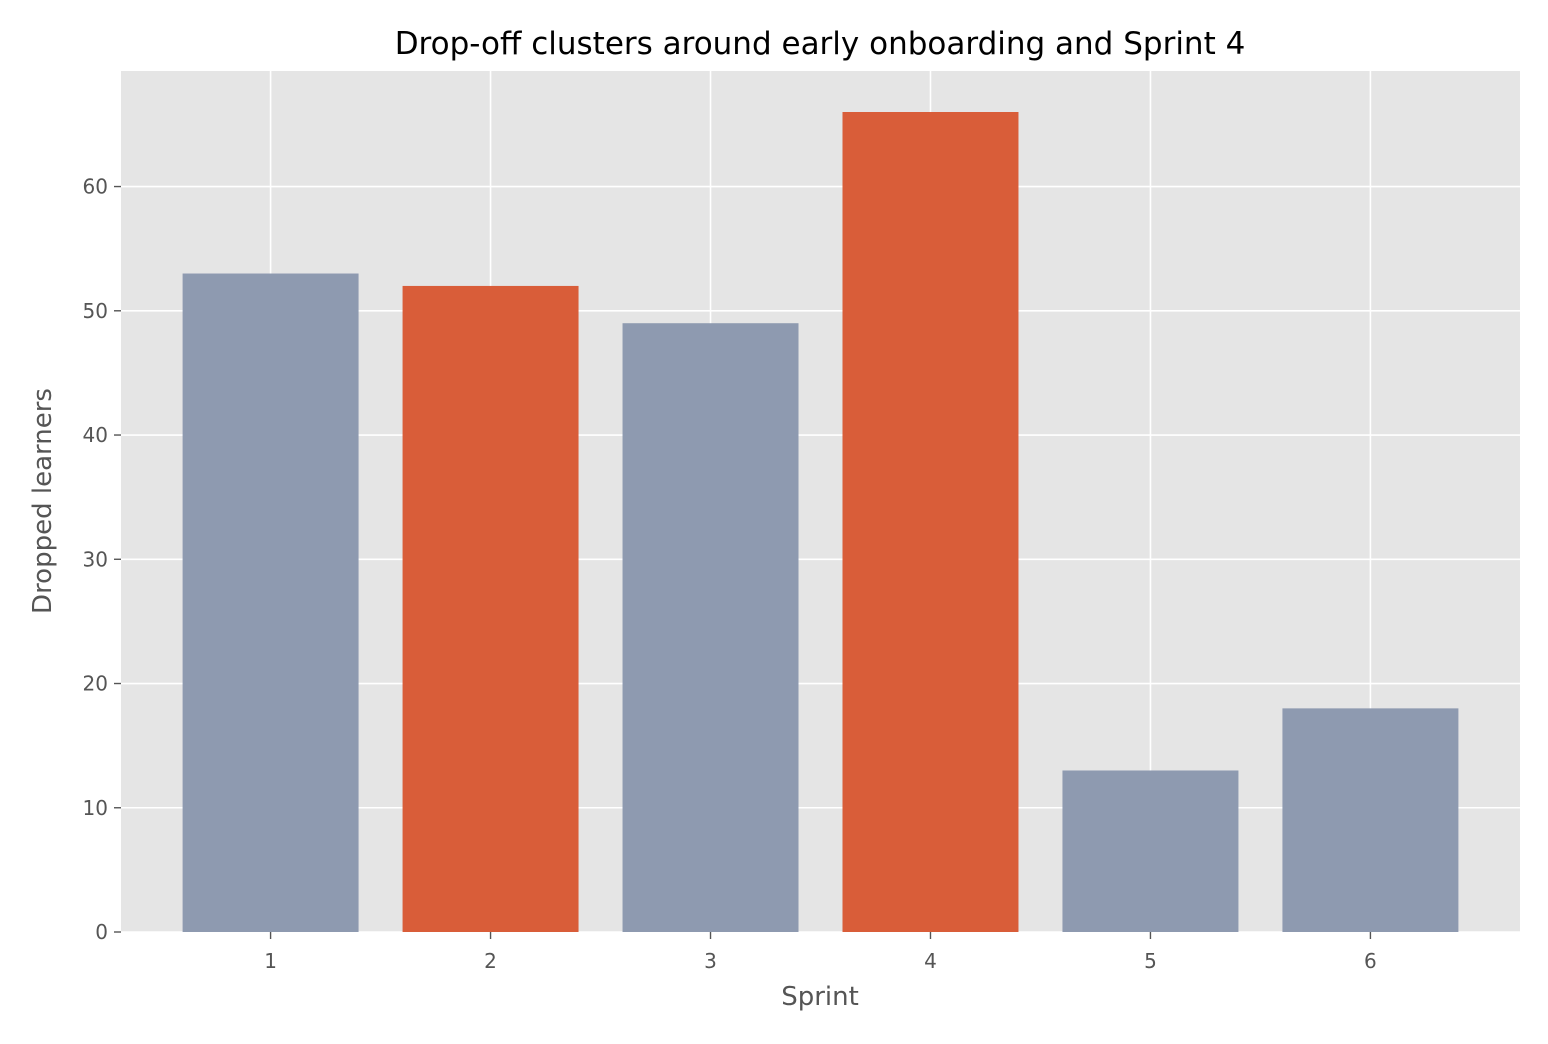 The height and width of the screenshot is (1044, 1548). What do you see at coordinates (820, 997) in the screenshot?
I see `x-axis-label: Sprint` at bounding box center [820, 997].